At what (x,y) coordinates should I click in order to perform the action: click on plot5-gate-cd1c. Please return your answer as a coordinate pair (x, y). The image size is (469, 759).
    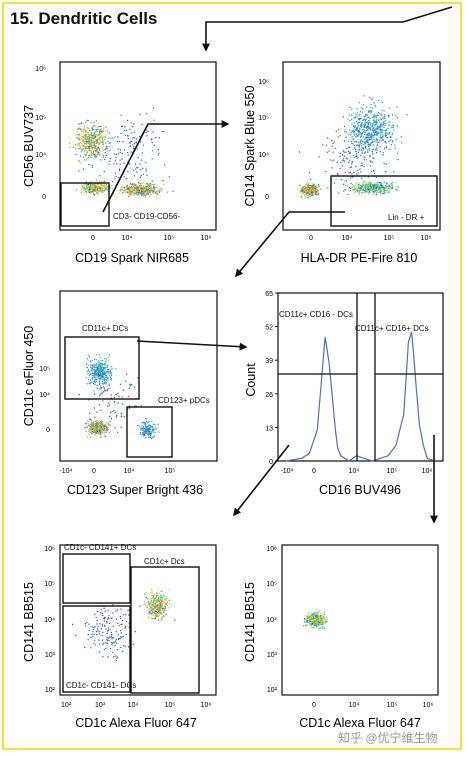
    Looking at the image, I should click on (165, 630).